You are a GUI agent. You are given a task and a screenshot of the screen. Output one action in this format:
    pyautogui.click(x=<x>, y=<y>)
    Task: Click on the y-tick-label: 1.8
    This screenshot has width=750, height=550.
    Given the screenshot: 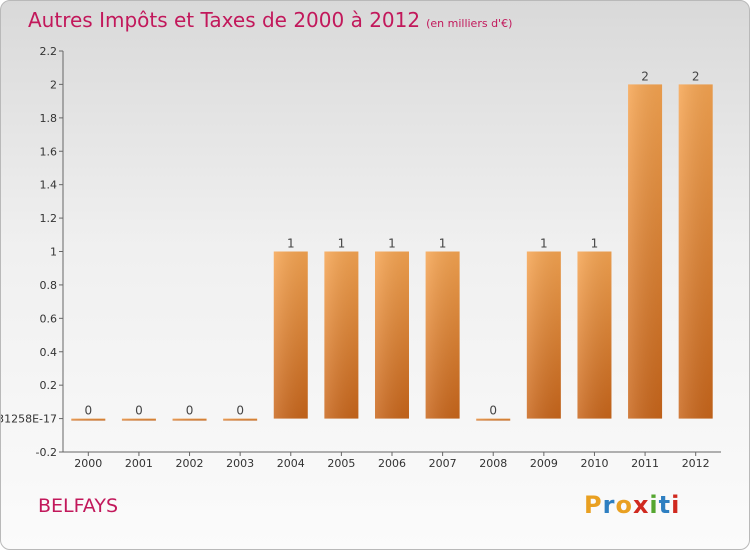 What is the action you would take?
    pyautogui.click(x=49, y=118)
    